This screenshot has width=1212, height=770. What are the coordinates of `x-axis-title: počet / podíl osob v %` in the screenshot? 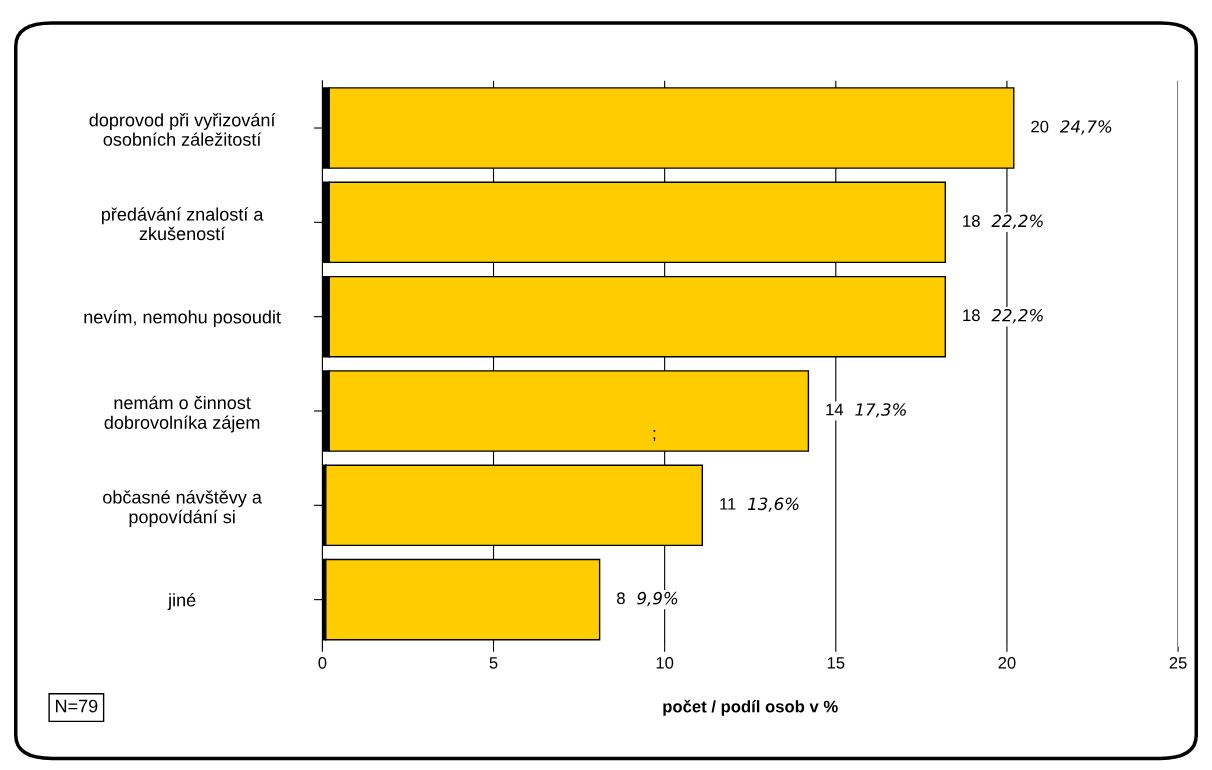 It's located at (750, 707).